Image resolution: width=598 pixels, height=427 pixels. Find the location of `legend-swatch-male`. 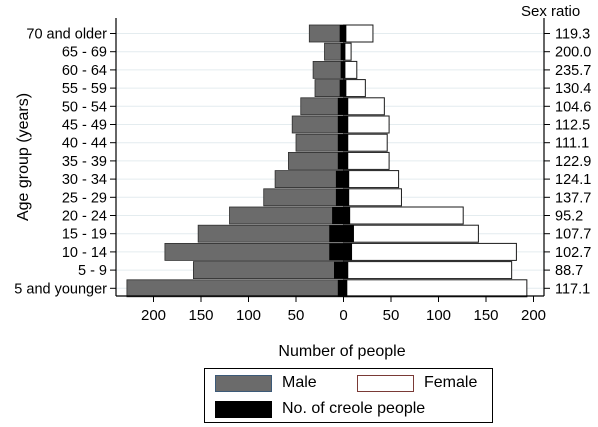

legend-swatch-male is located at coordinates (243, 383).